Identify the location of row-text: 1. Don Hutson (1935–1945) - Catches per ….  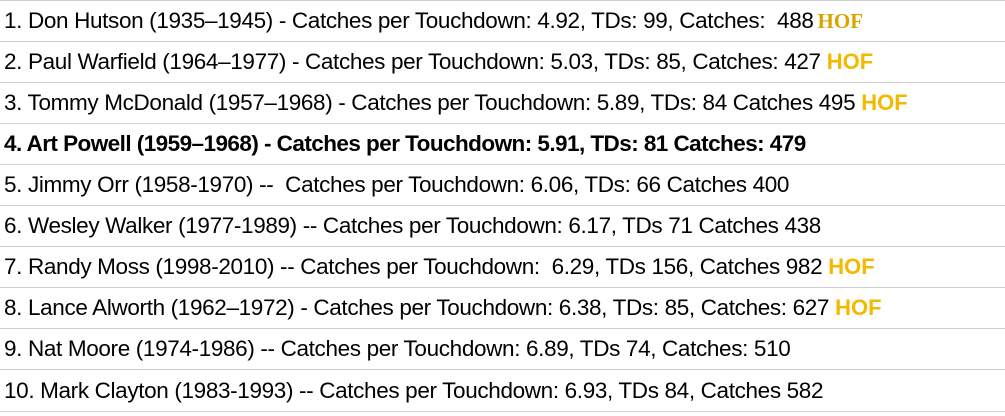
(409, 20).